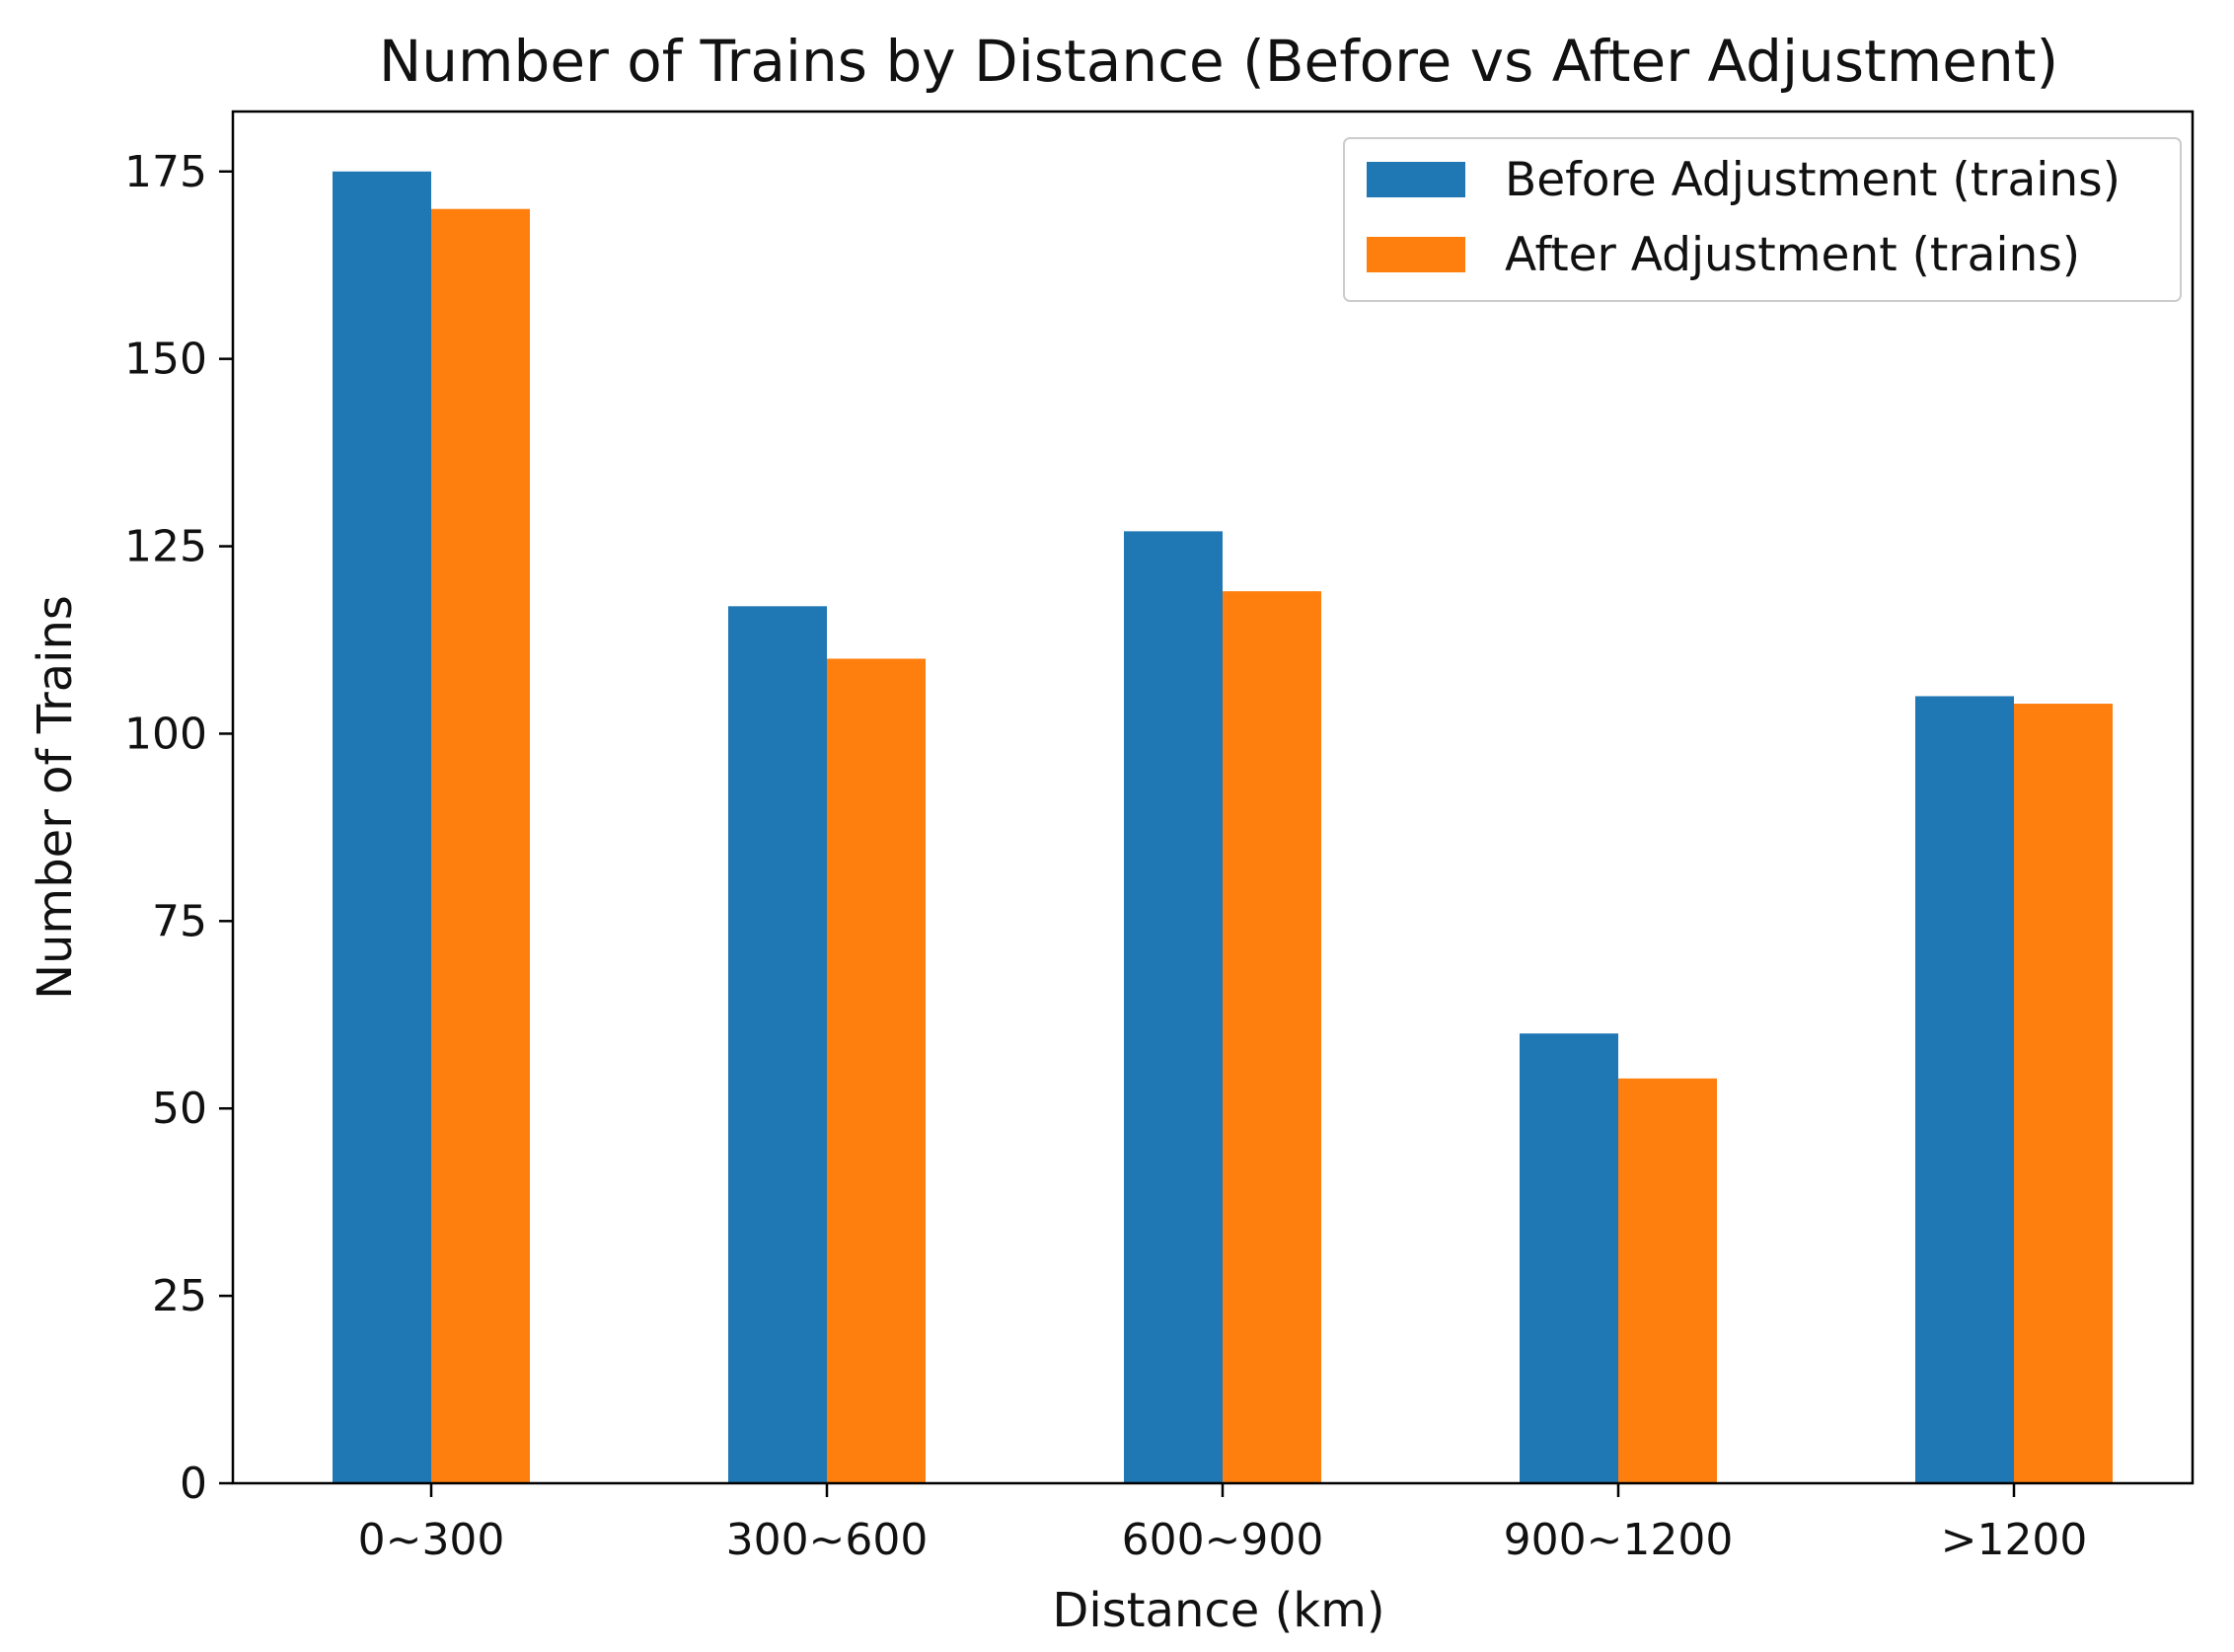 The width and height of the screenshot is (2234, 1652). Describe the element at coordinates (166, 172) in the screenshot. I see `y-tick-label: 175` at that location.